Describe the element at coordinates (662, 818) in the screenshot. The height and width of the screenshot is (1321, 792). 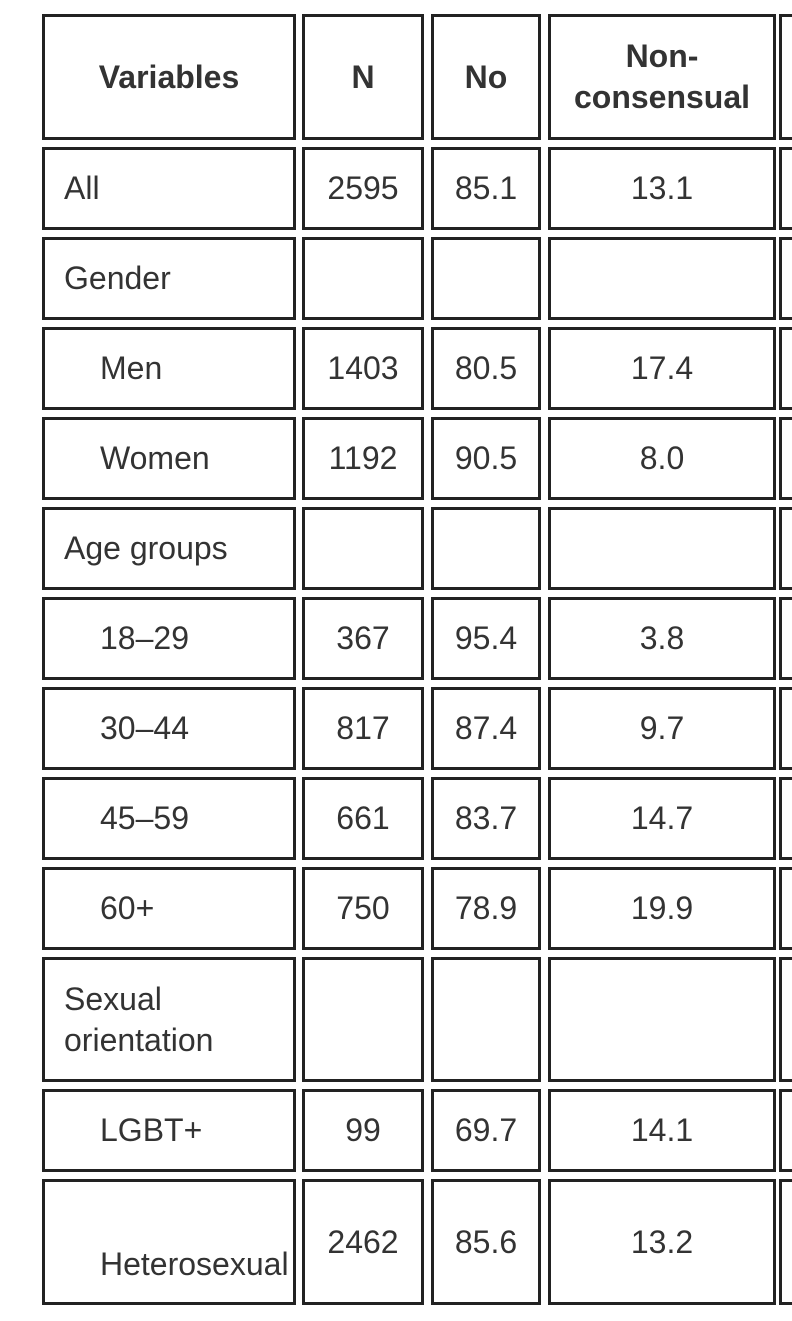
I see `value-cell: 14.7` at that location.